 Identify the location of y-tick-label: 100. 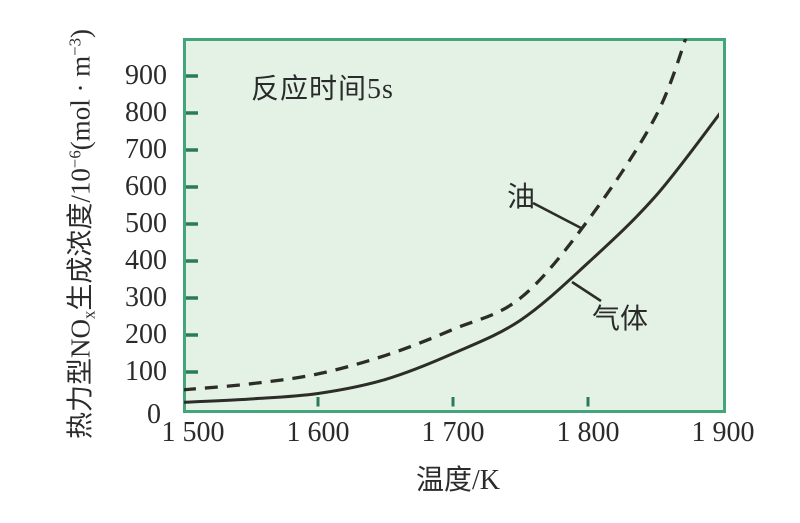
(146, 371).